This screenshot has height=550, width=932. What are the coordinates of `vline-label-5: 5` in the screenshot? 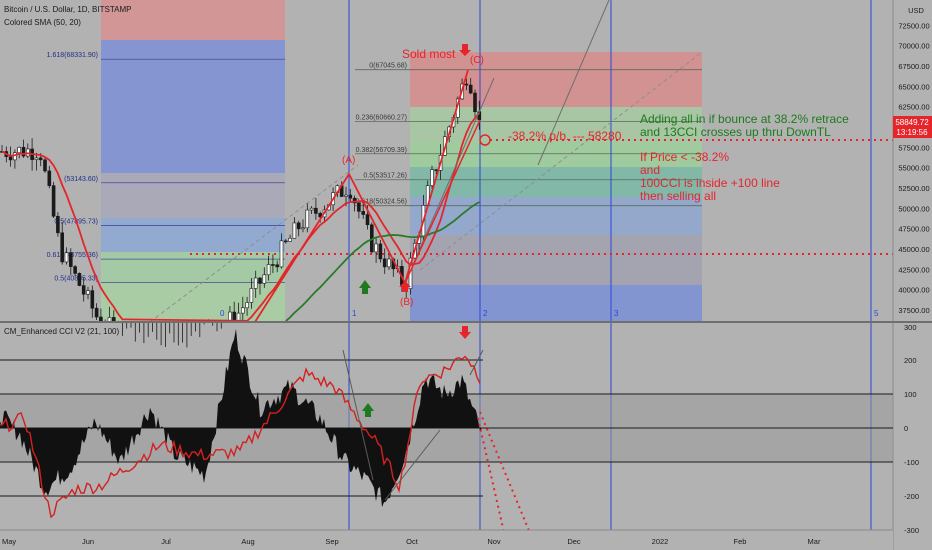 It's located at (876, 313).